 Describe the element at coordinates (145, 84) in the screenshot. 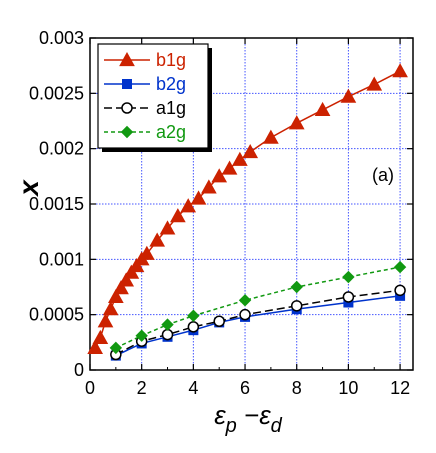

I see `legend-item-b2g: b2g` at that location.